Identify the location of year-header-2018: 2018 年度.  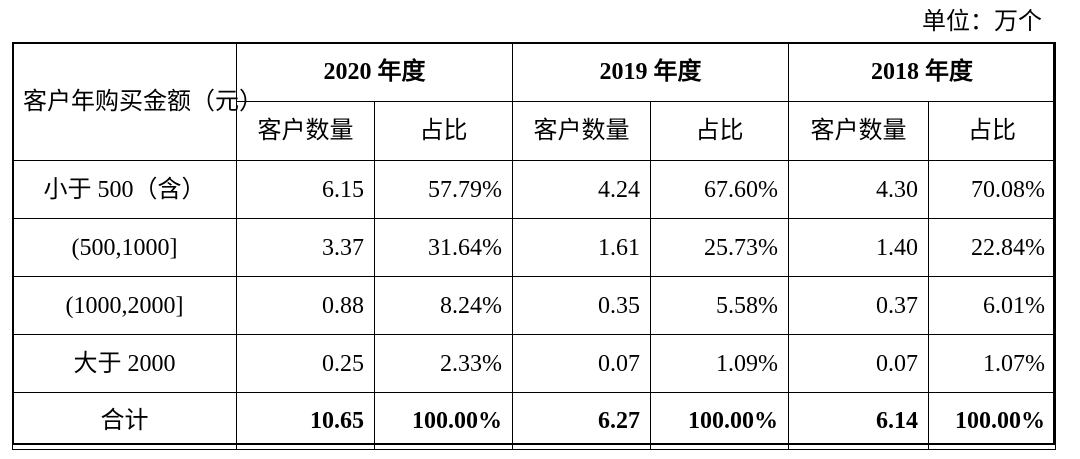
(922, 72).